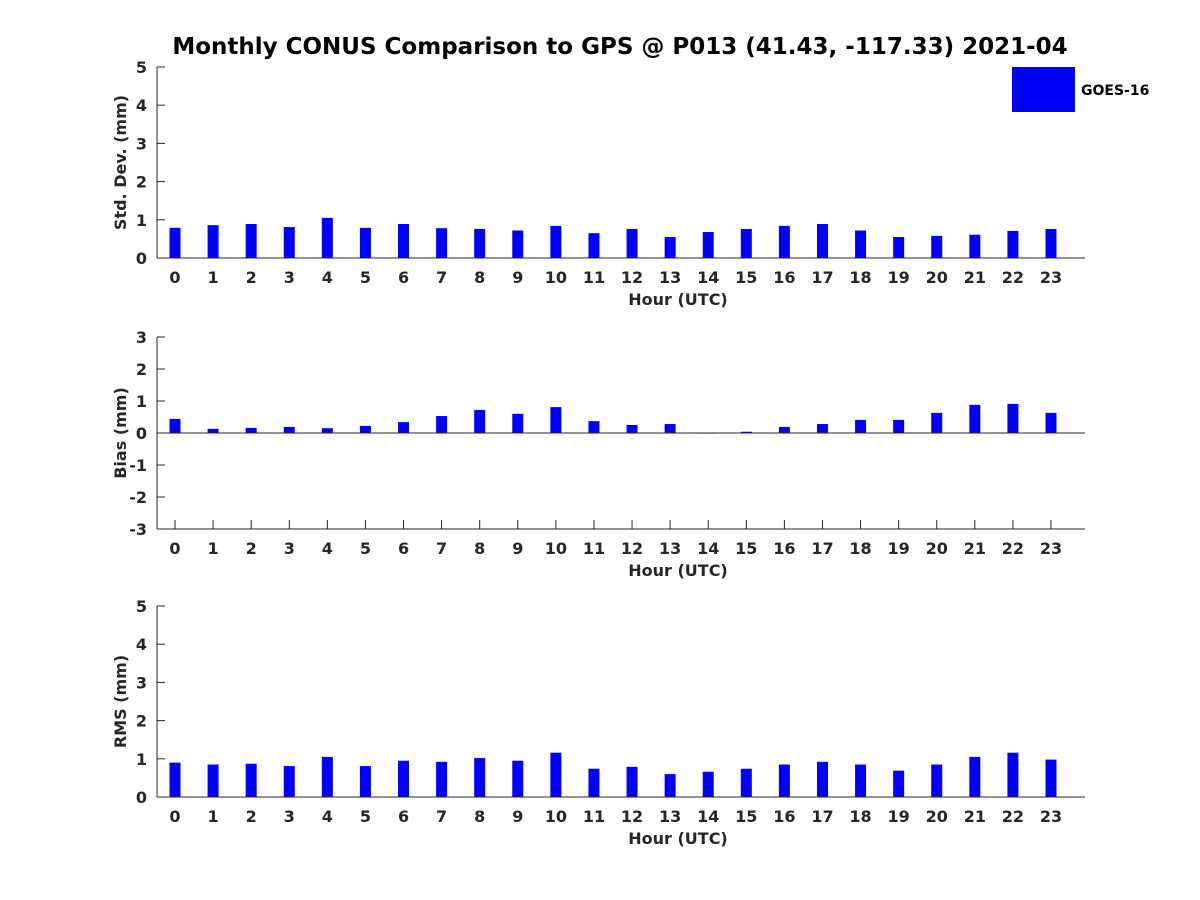 The width and height of the screenshot is (1200, 900). I want to click on y-tick-label: 2, so click(141, 721).